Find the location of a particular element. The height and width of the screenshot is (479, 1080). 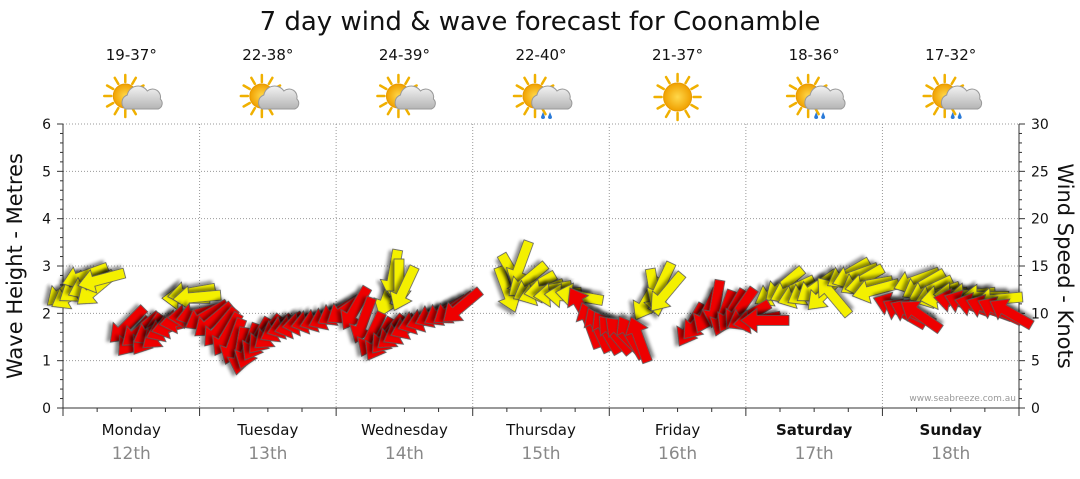

day-date-label: 13th is located at coordinates (267, 454).